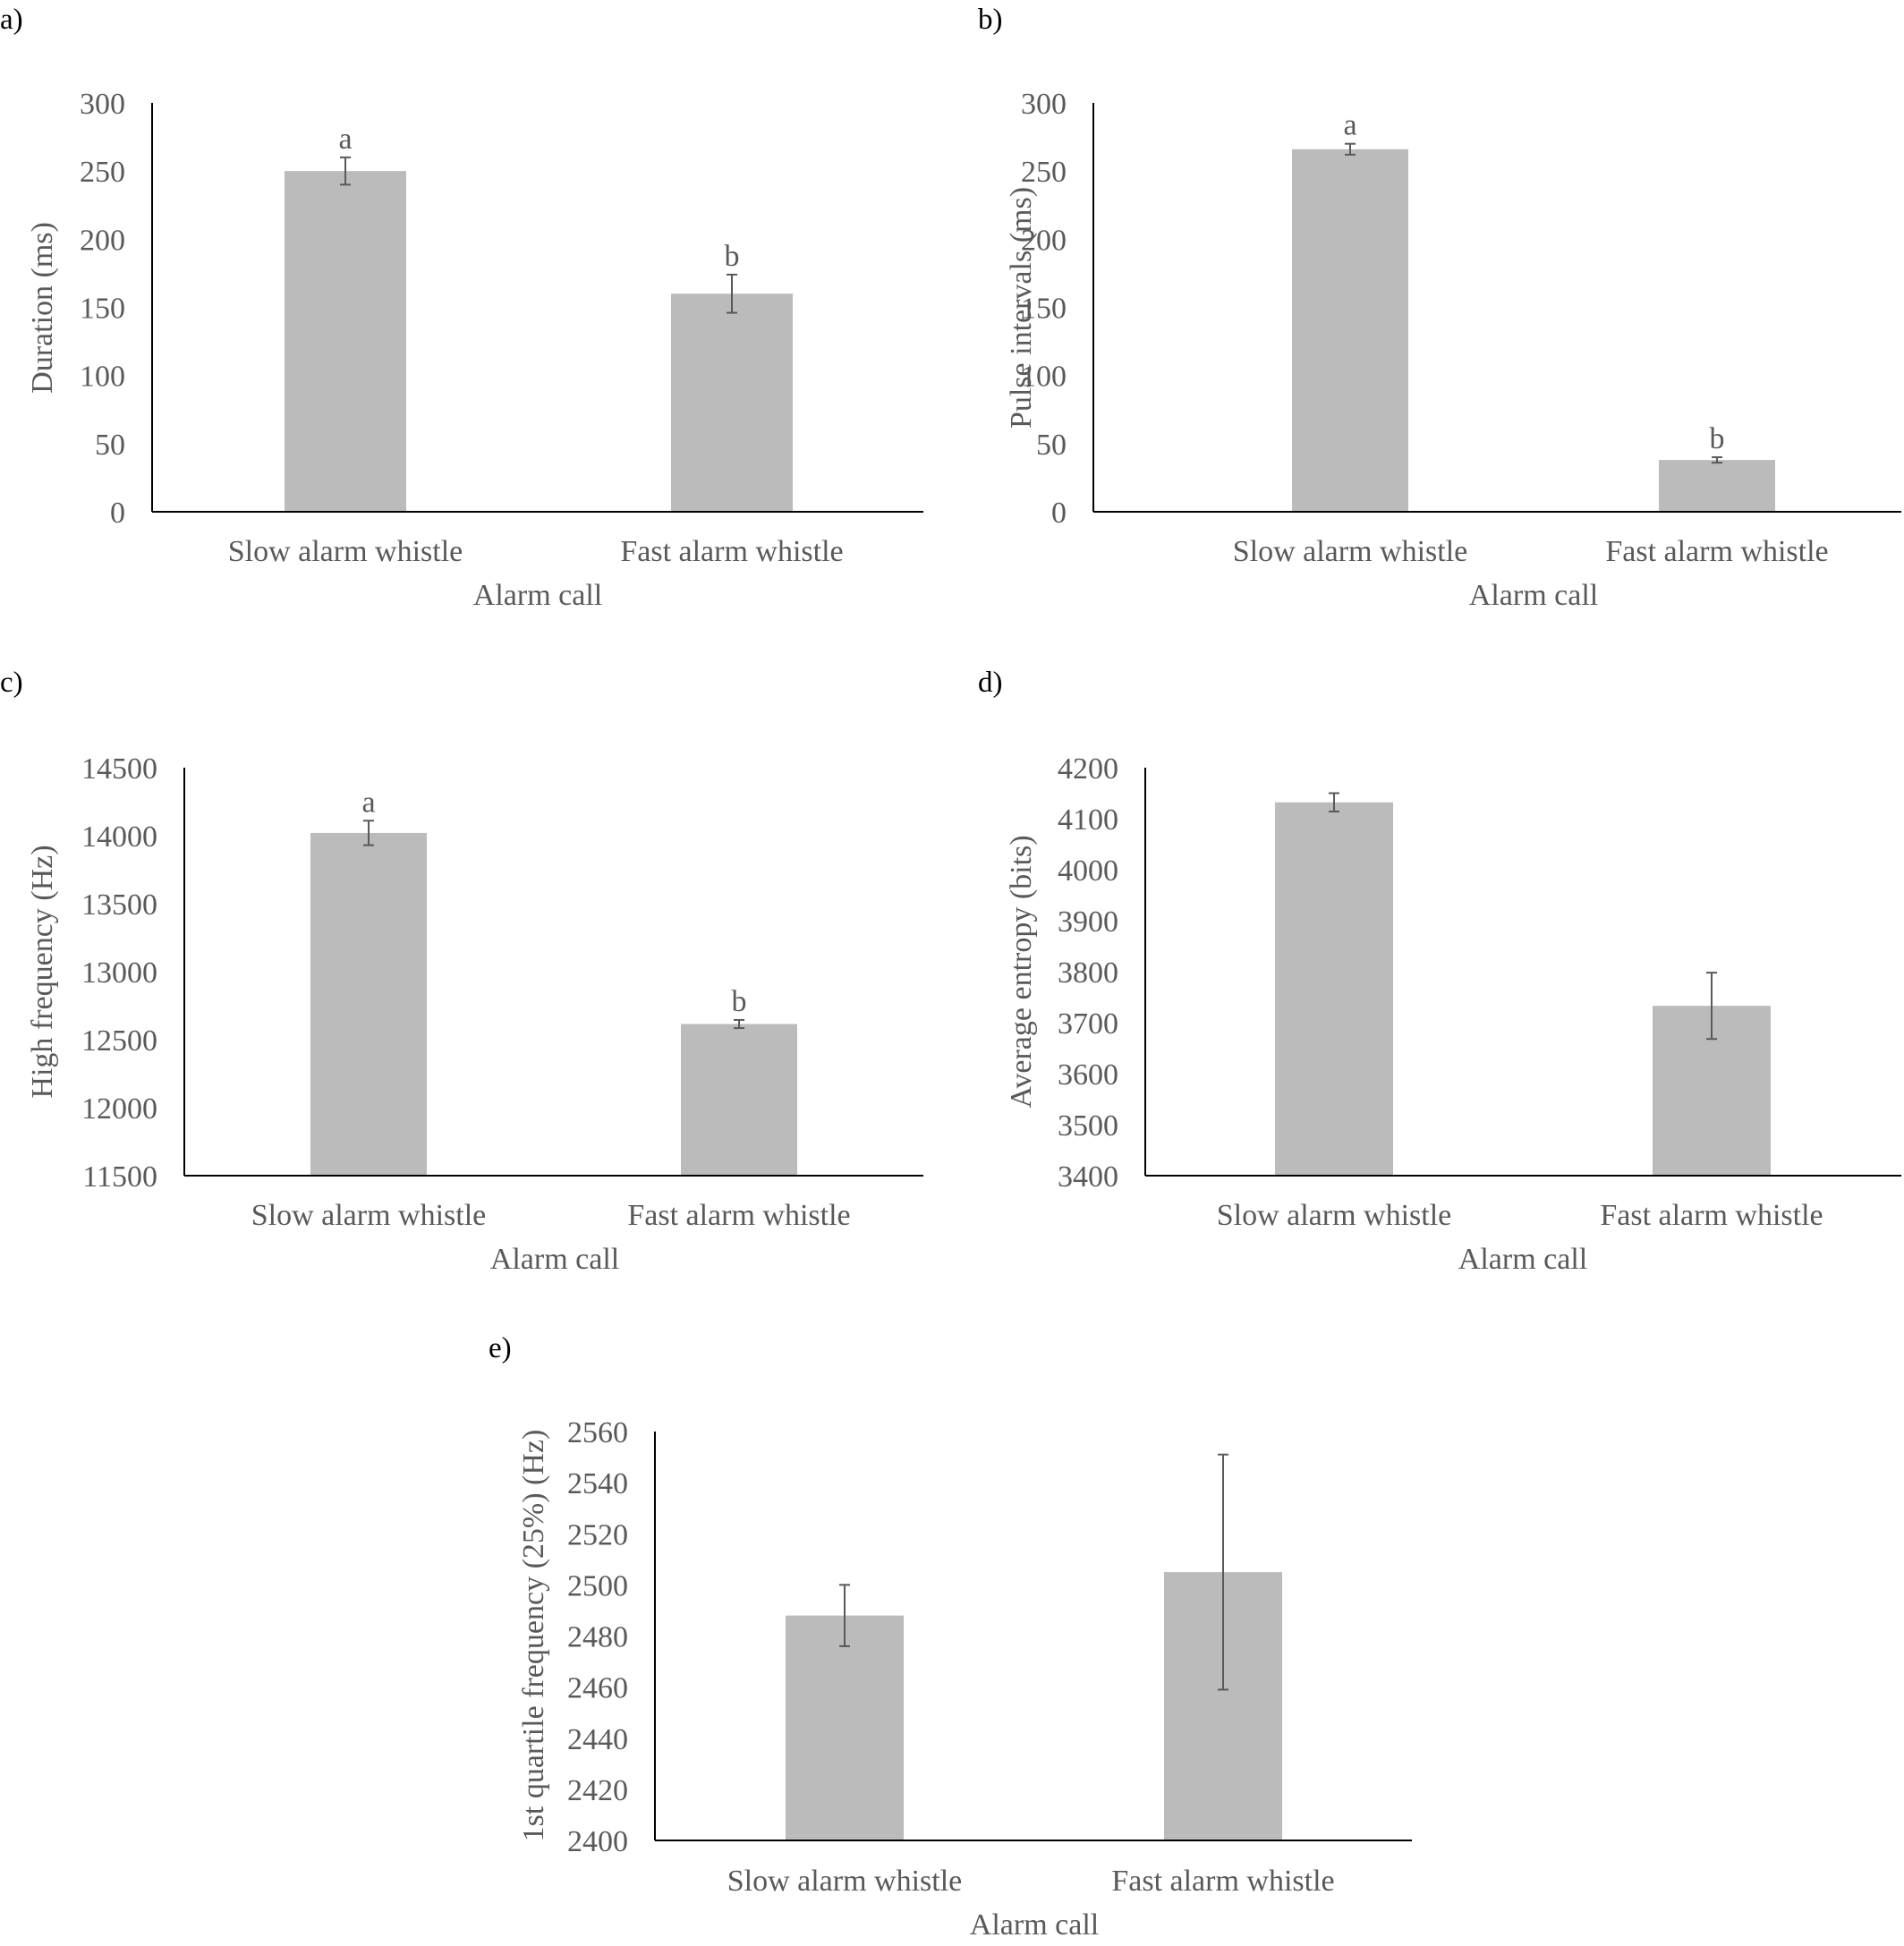 This screenshot has width=1904, height=1946. Describe the element at coordinates (42, 971) in the screenshot. I see `y-axis-title: High frequency (Hz)` at that location.